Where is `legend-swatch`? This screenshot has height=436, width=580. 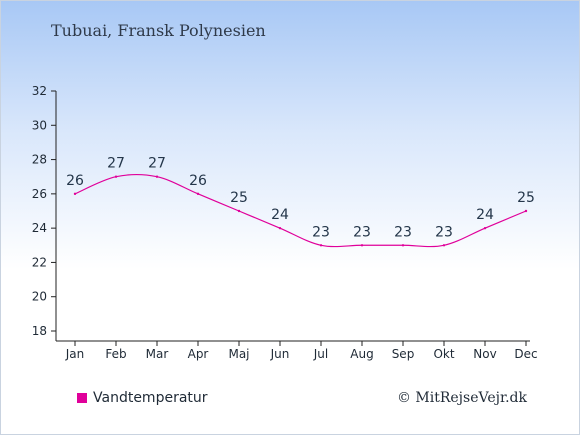
legend-swatch is located at coordinates (82, 398).